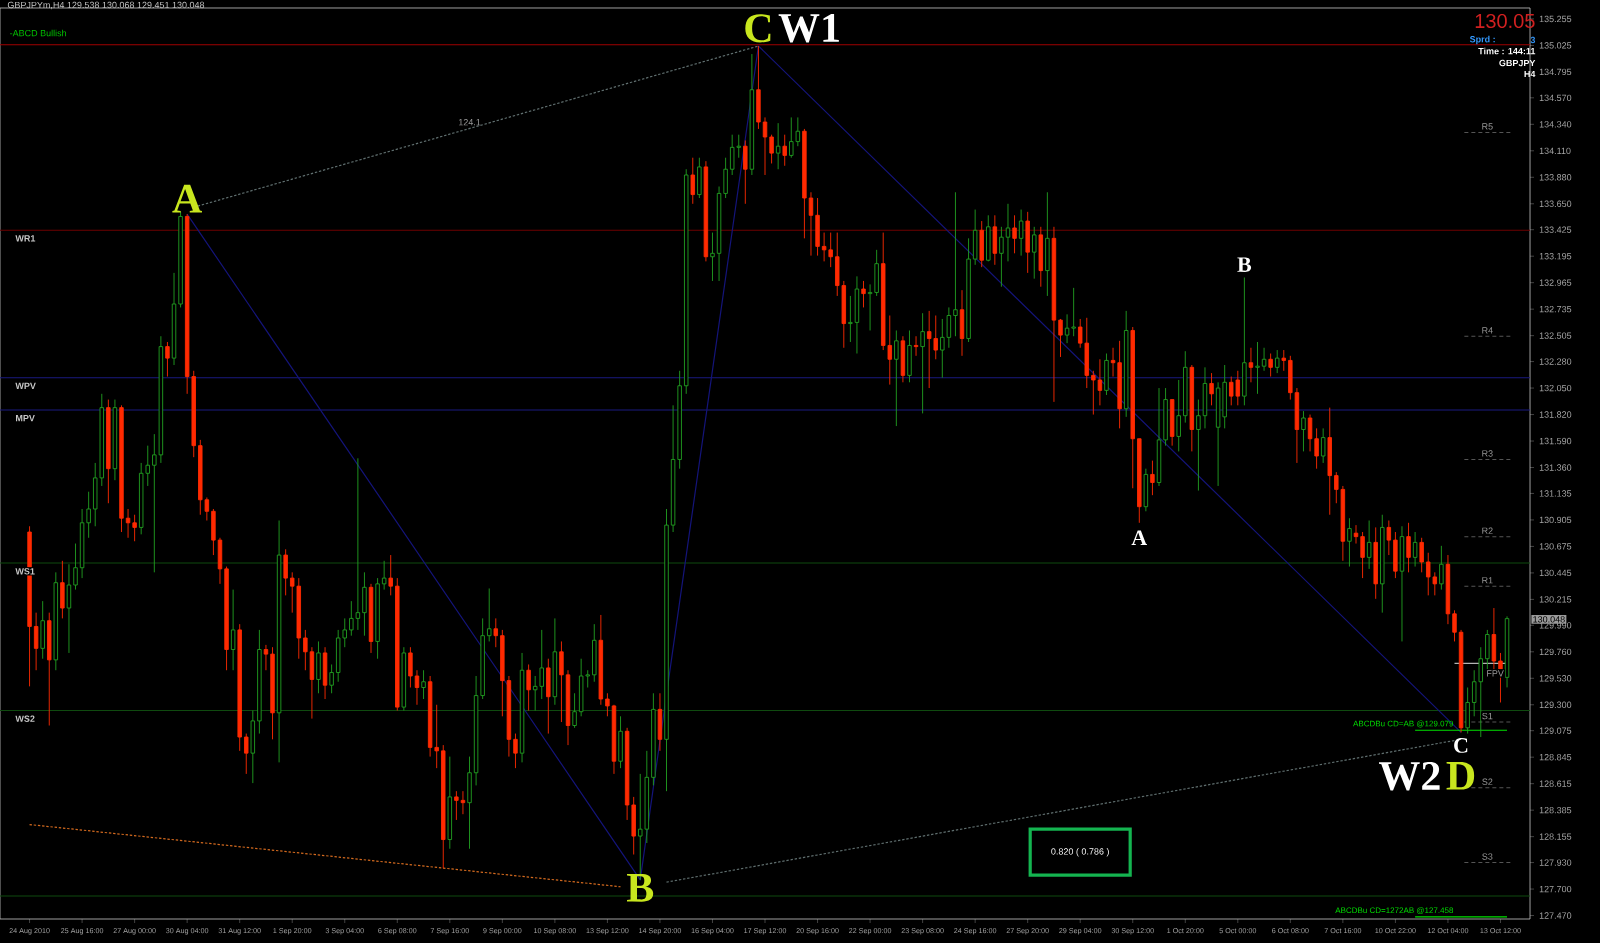 The height and width of the screenshot is (943, 1600). Describe the element at coordinates (1555, 72) in the screenshot. I see `y-tick-label: 134.795` at that location.